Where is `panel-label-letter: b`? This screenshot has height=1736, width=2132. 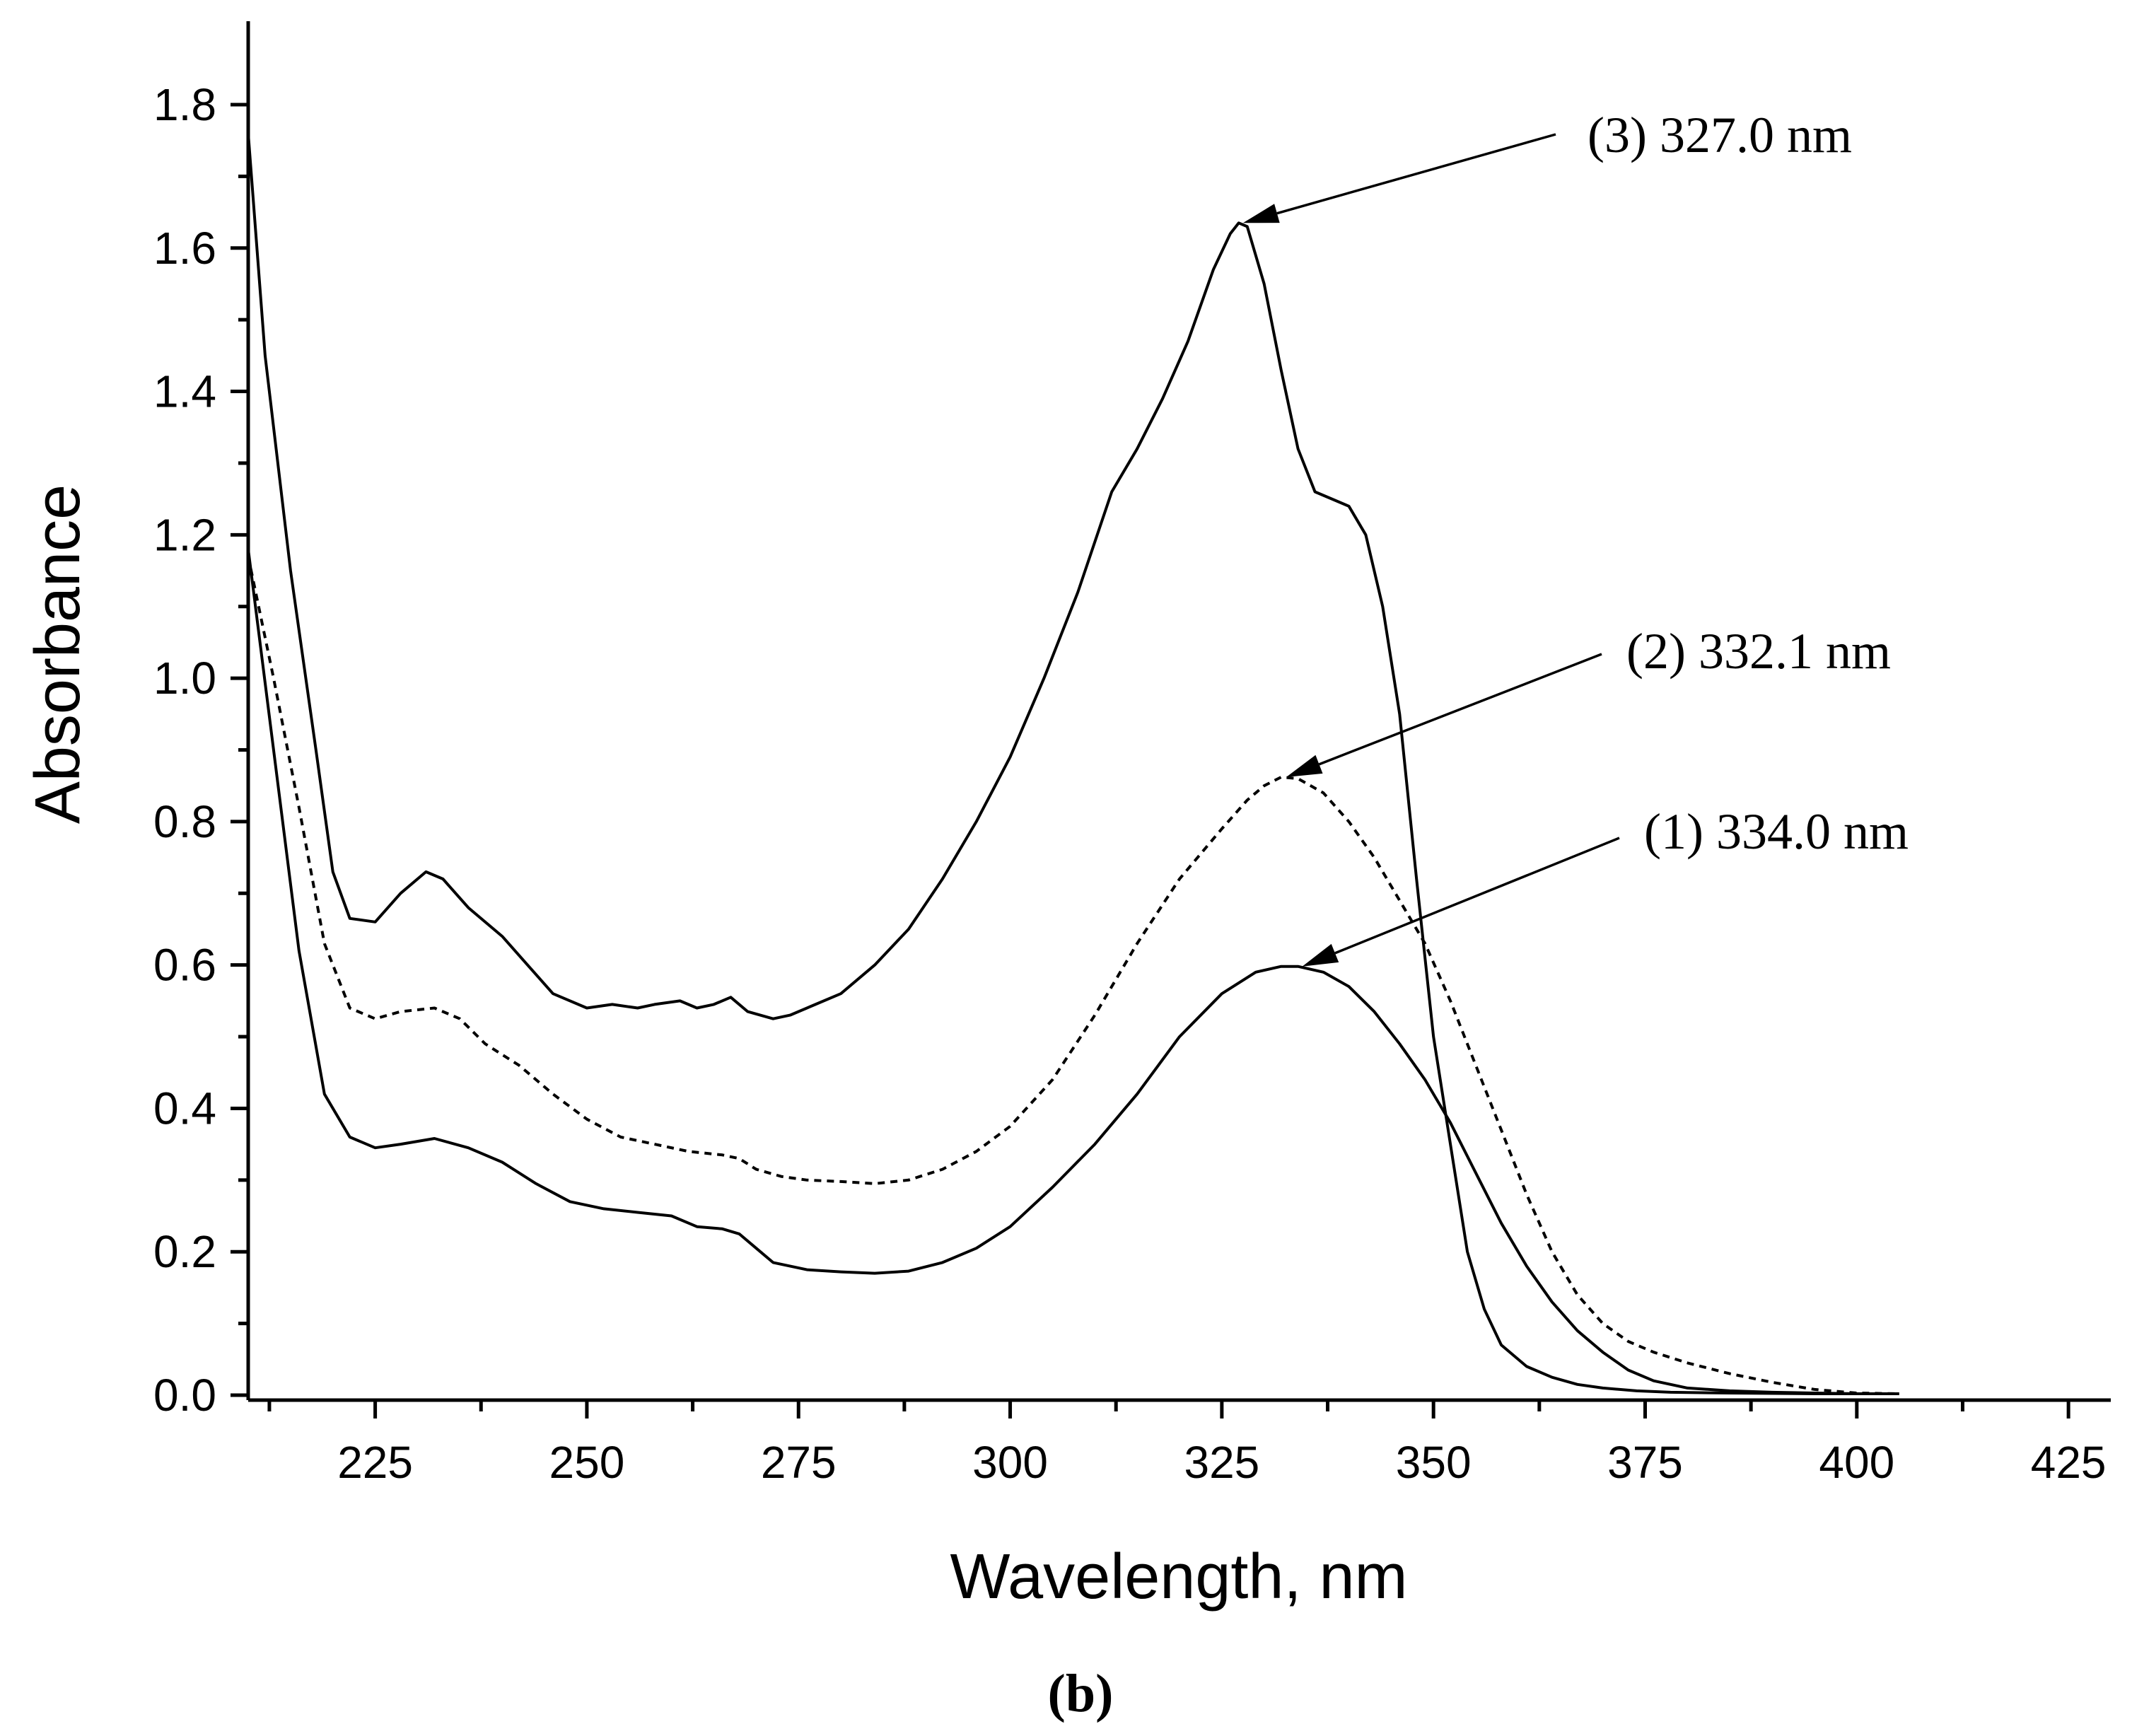
panel-label-letter: b is located at coordinates (1080, 1694).